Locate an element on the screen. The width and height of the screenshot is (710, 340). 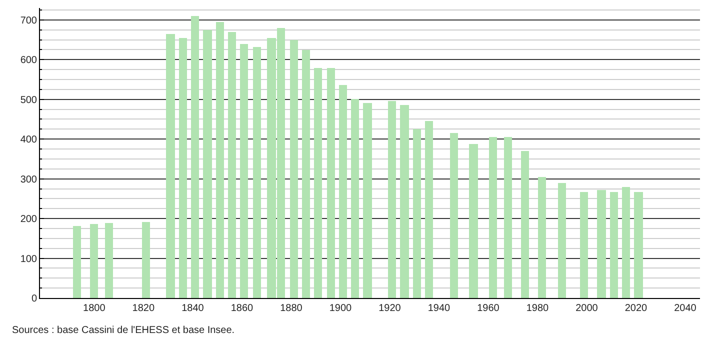
y-tick-label: 0 is located at coordinates (34, 299).